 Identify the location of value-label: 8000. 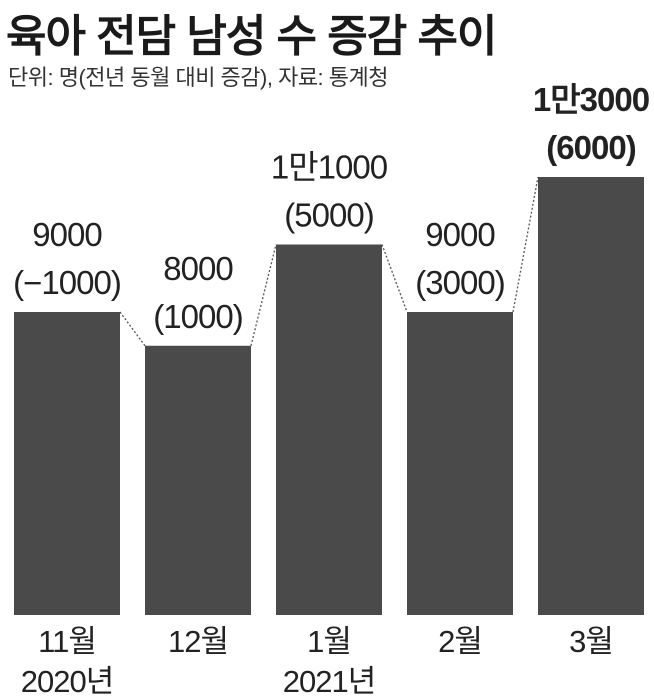
(198, 268).